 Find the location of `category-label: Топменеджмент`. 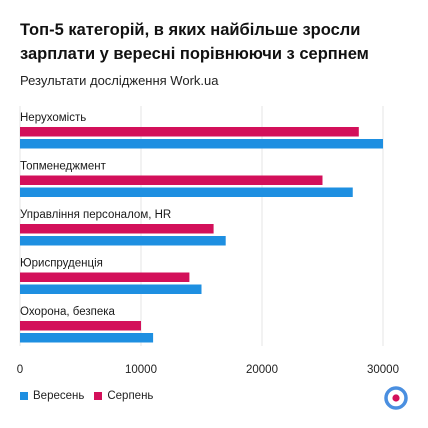

category-label: Топменеджмент is located at coordinates (63, 167).